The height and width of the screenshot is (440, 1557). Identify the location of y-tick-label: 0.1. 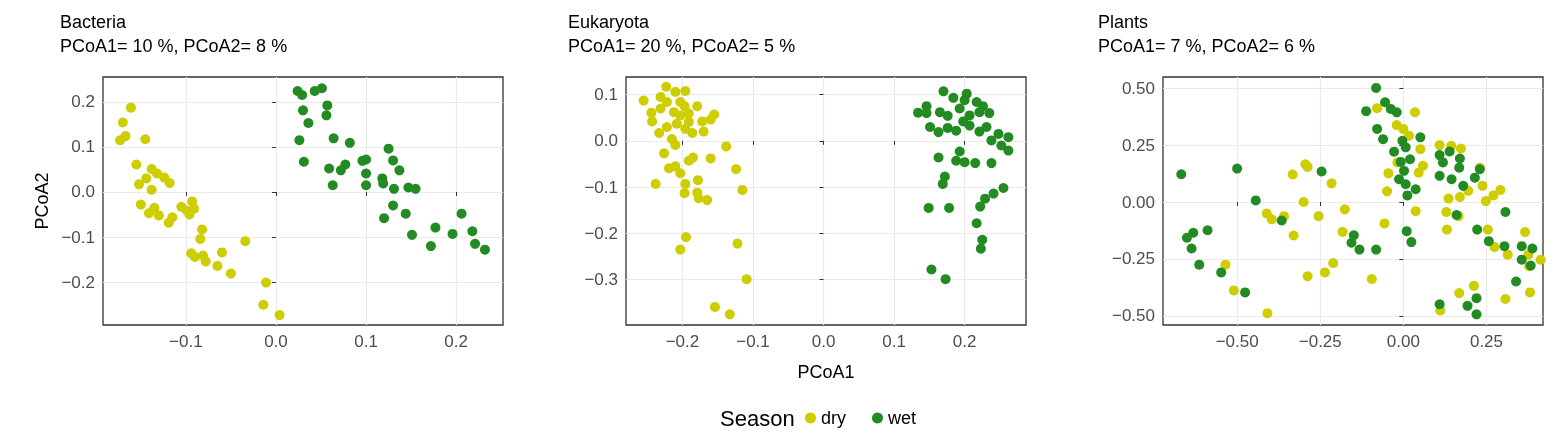
(606, 95).